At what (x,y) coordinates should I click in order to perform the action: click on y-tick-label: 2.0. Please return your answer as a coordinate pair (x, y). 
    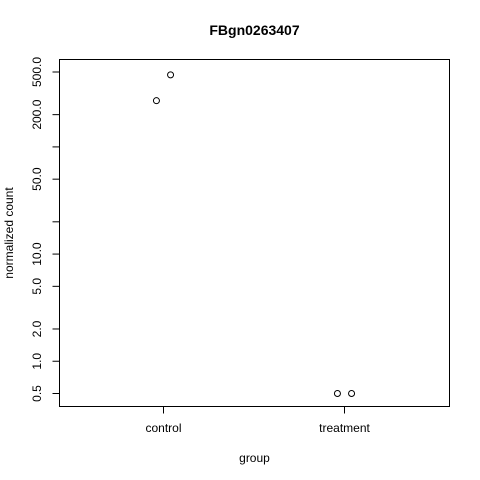
    Looking at the image, I should click on (37, 328).